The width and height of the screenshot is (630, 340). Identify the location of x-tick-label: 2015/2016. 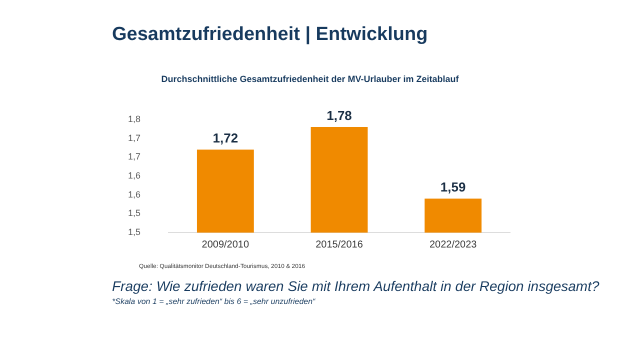
(340, 244).